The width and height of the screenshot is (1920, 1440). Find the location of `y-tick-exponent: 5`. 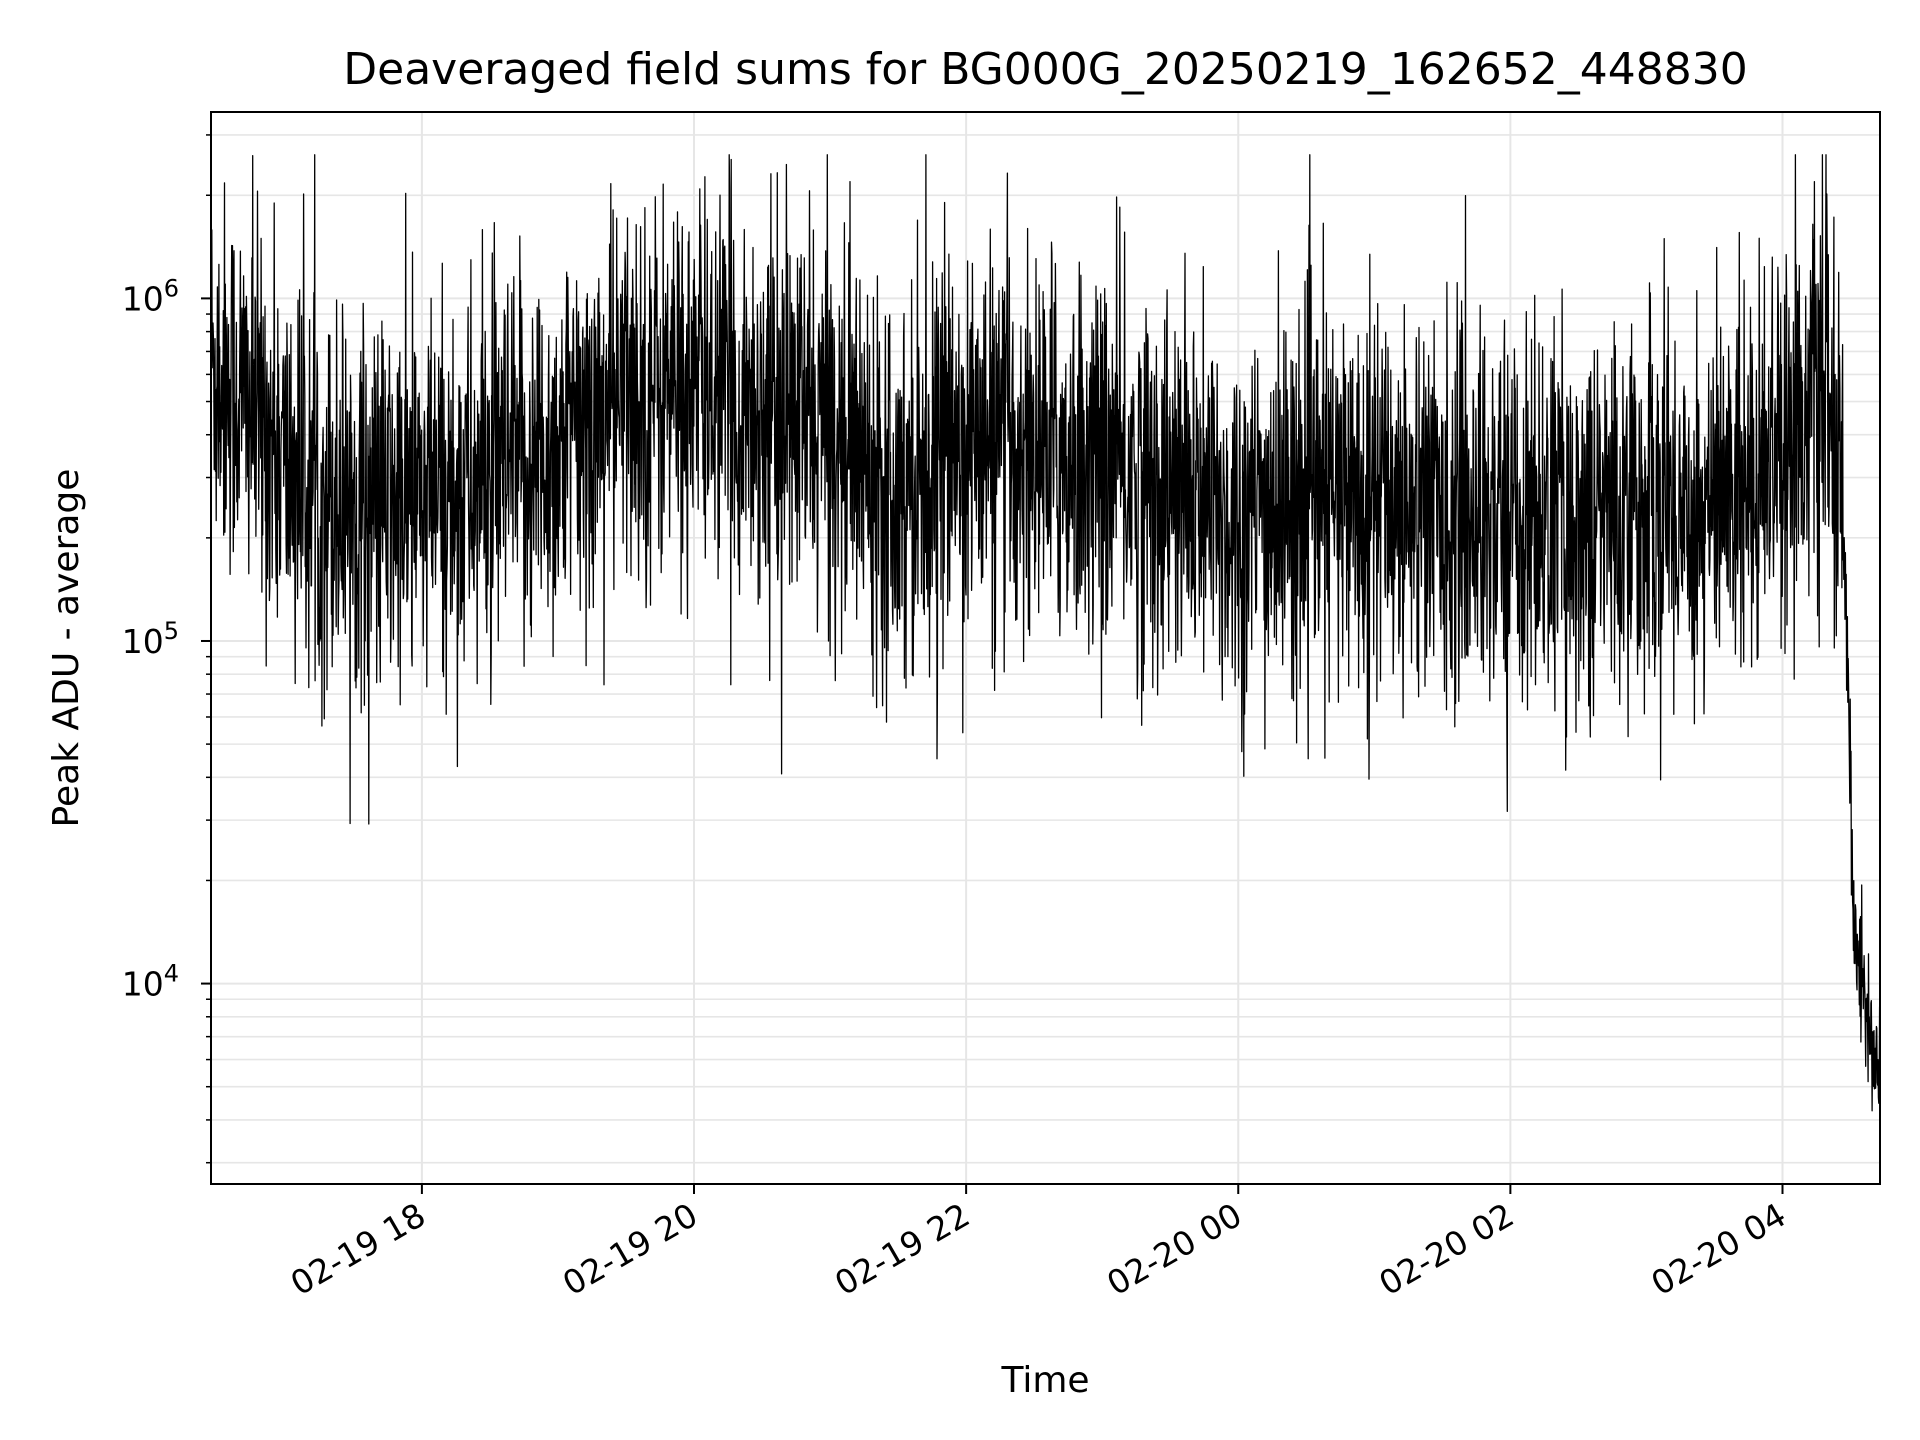

y-tick-exponent: 5 is located at coordinates (171, 631).